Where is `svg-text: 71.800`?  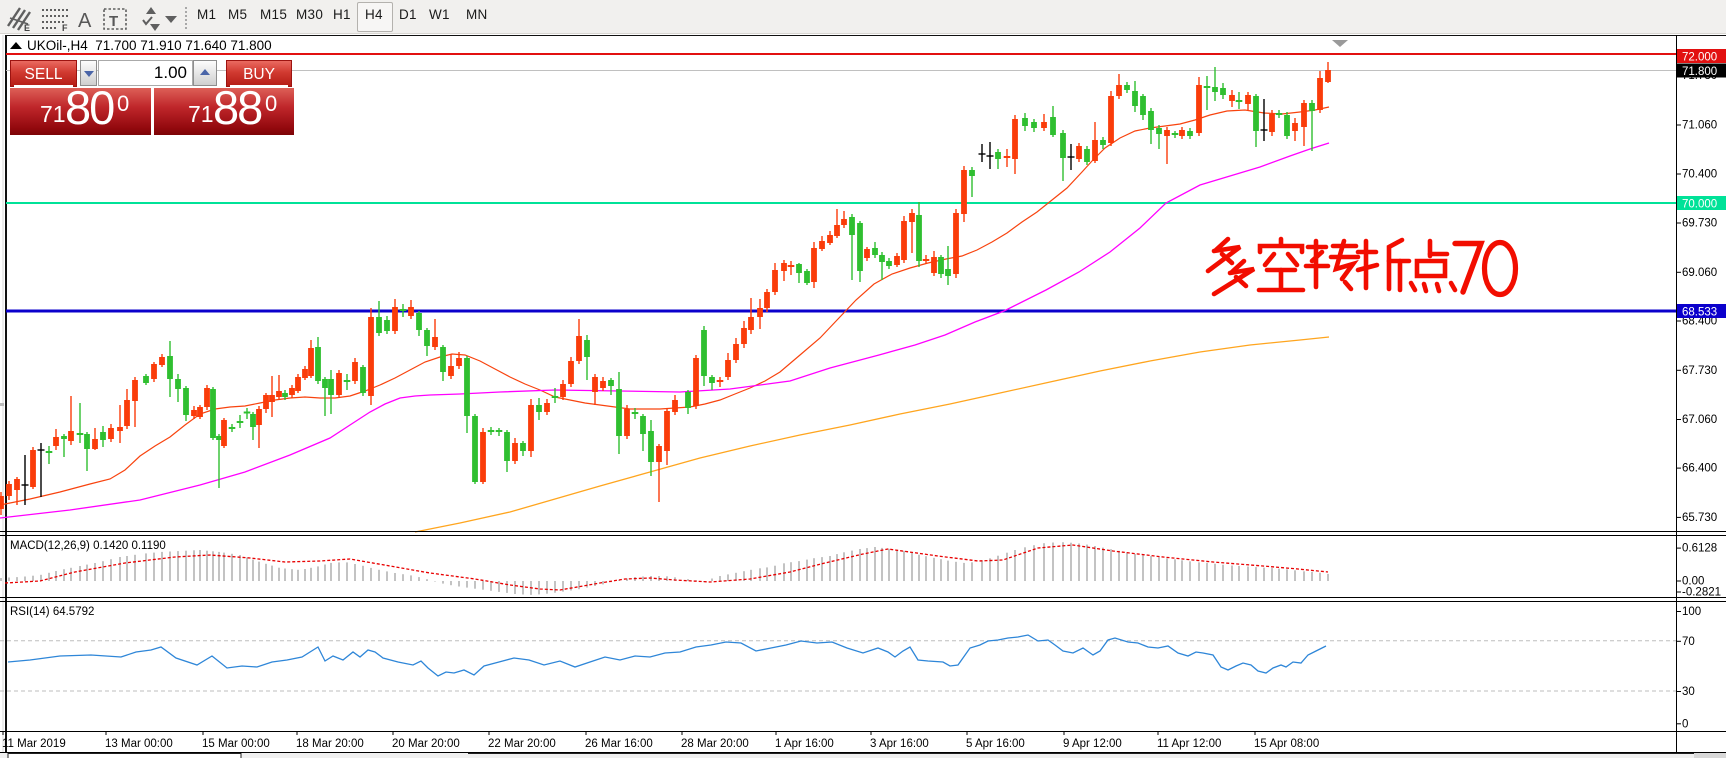 svg-text: 71.800 is located at coordinates (1699, 72).